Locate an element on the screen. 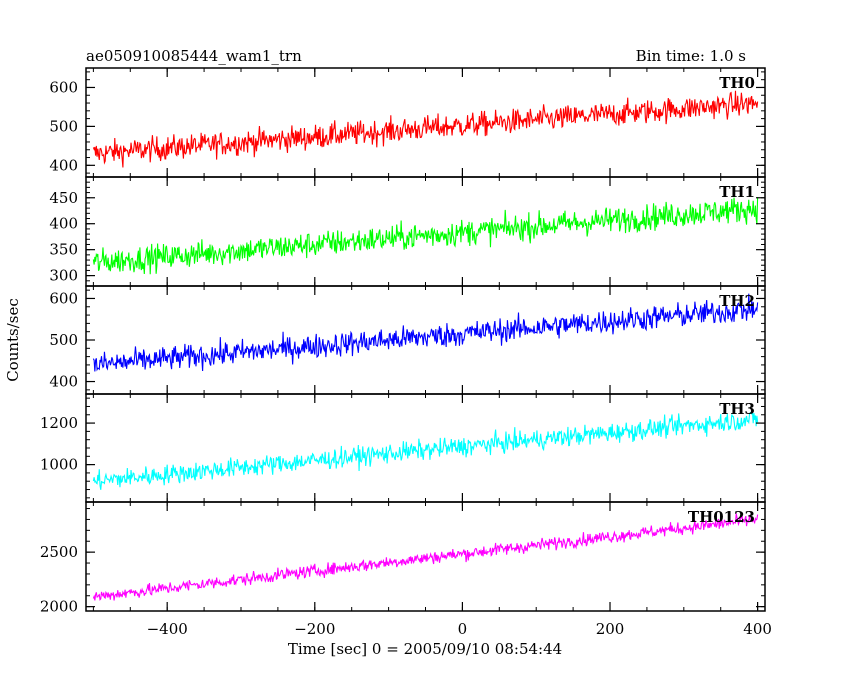 The width and height of the screenshot is (850, 680). panel-label-th3: TH3 is located at coordinates (737, 409).